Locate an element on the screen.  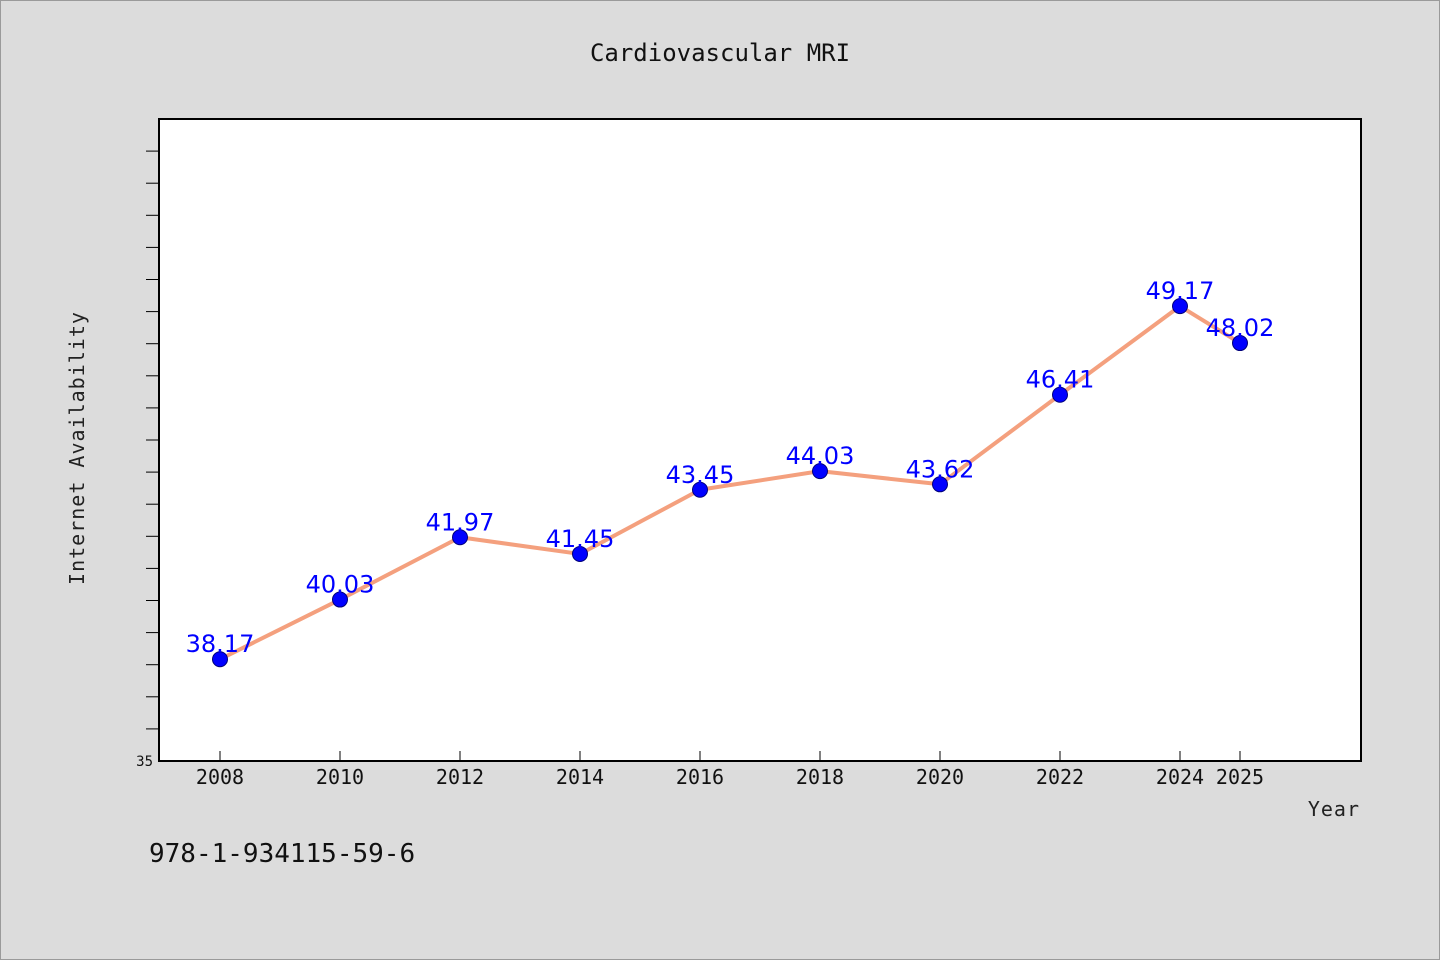
data-label: 43.45 is located at coordinates (700, 475).